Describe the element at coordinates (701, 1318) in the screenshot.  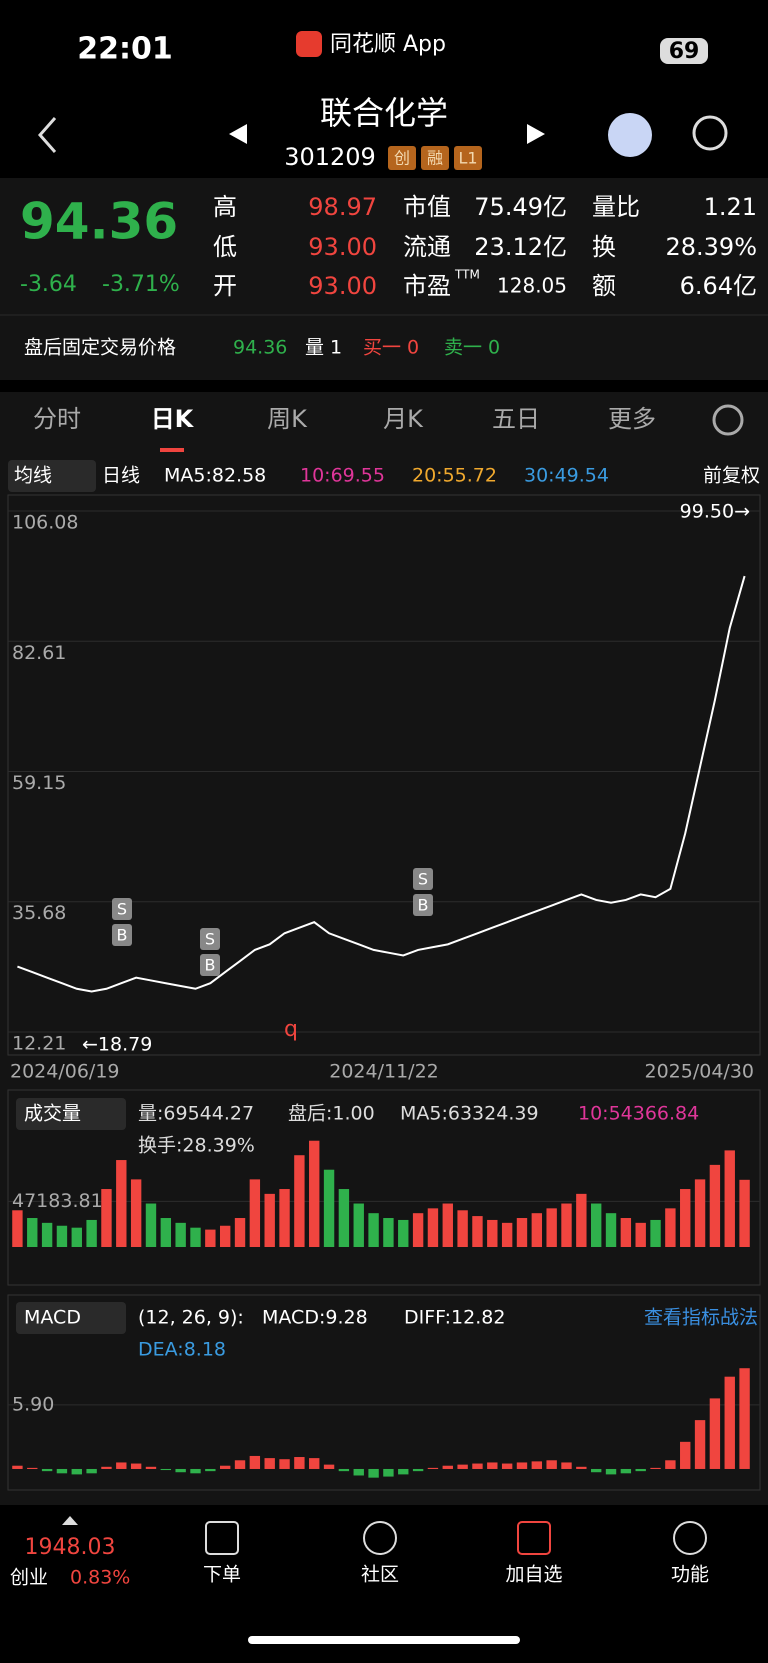
I see `link: 查看指标战法` at that location.